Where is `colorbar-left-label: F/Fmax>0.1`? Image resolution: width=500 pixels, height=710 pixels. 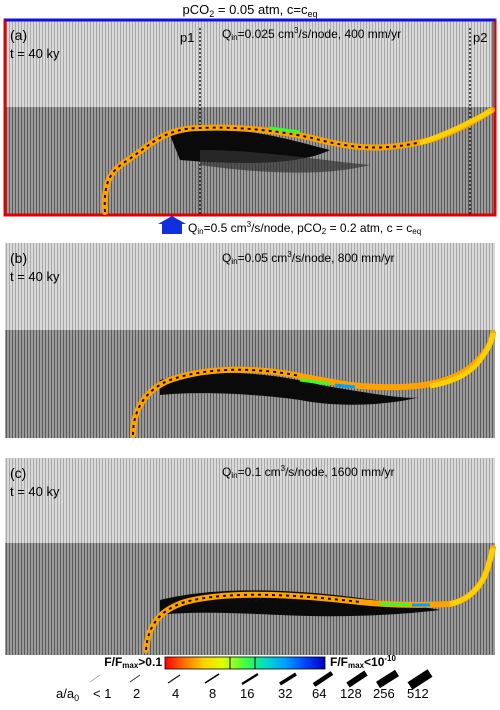 colorbar-left-label: F/Fmax>0.1 is located at coordinates (133, 662).